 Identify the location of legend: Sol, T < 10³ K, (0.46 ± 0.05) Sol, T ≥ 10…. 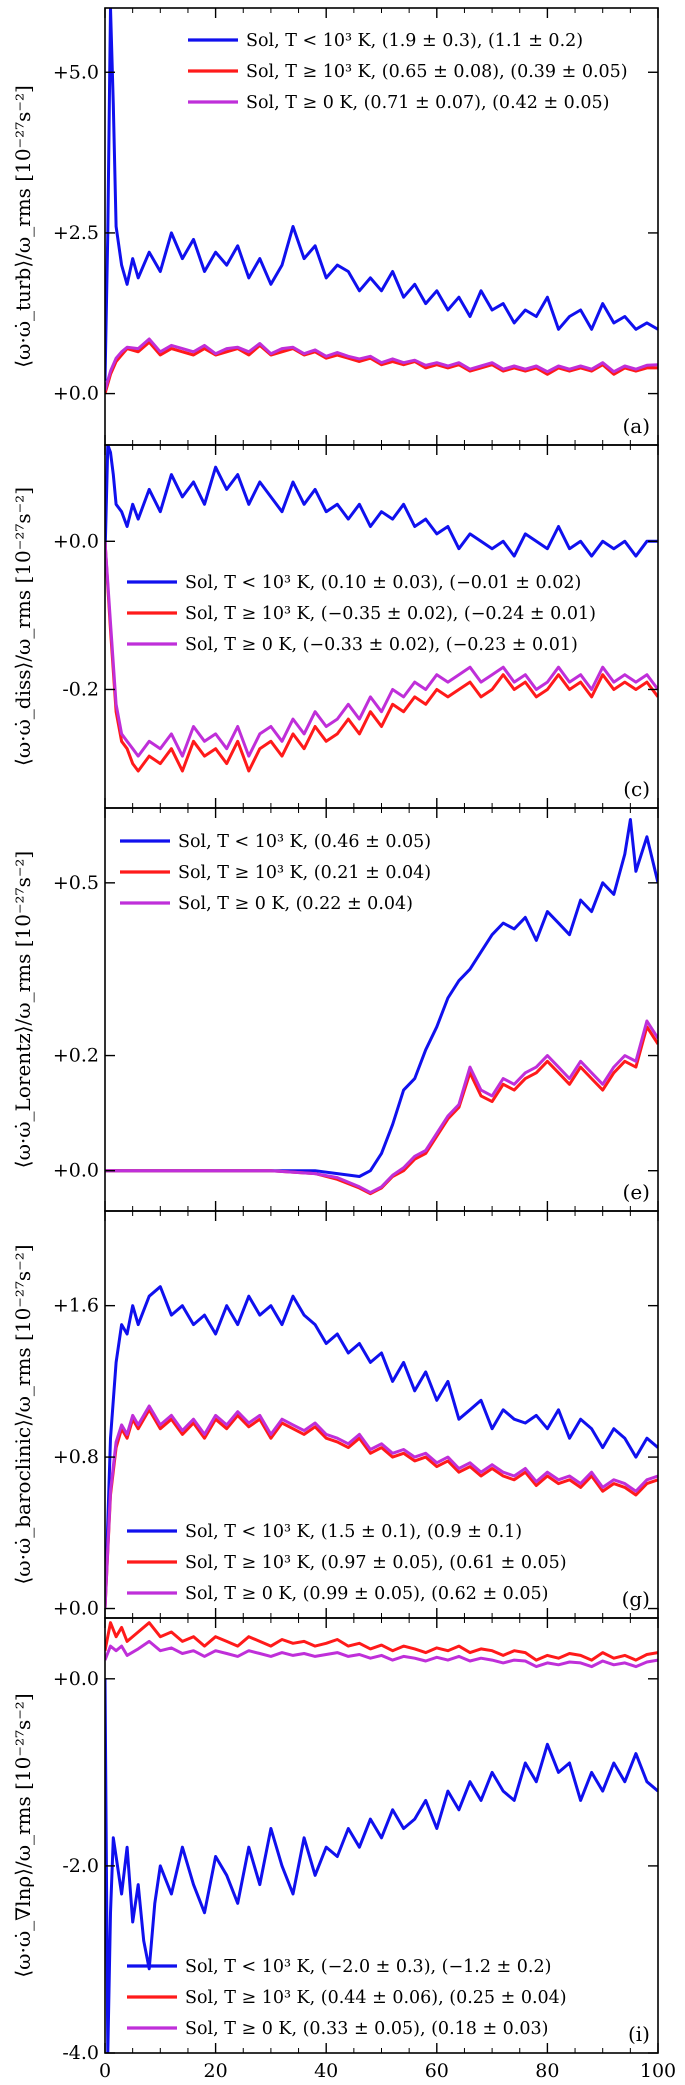
(275, 873).